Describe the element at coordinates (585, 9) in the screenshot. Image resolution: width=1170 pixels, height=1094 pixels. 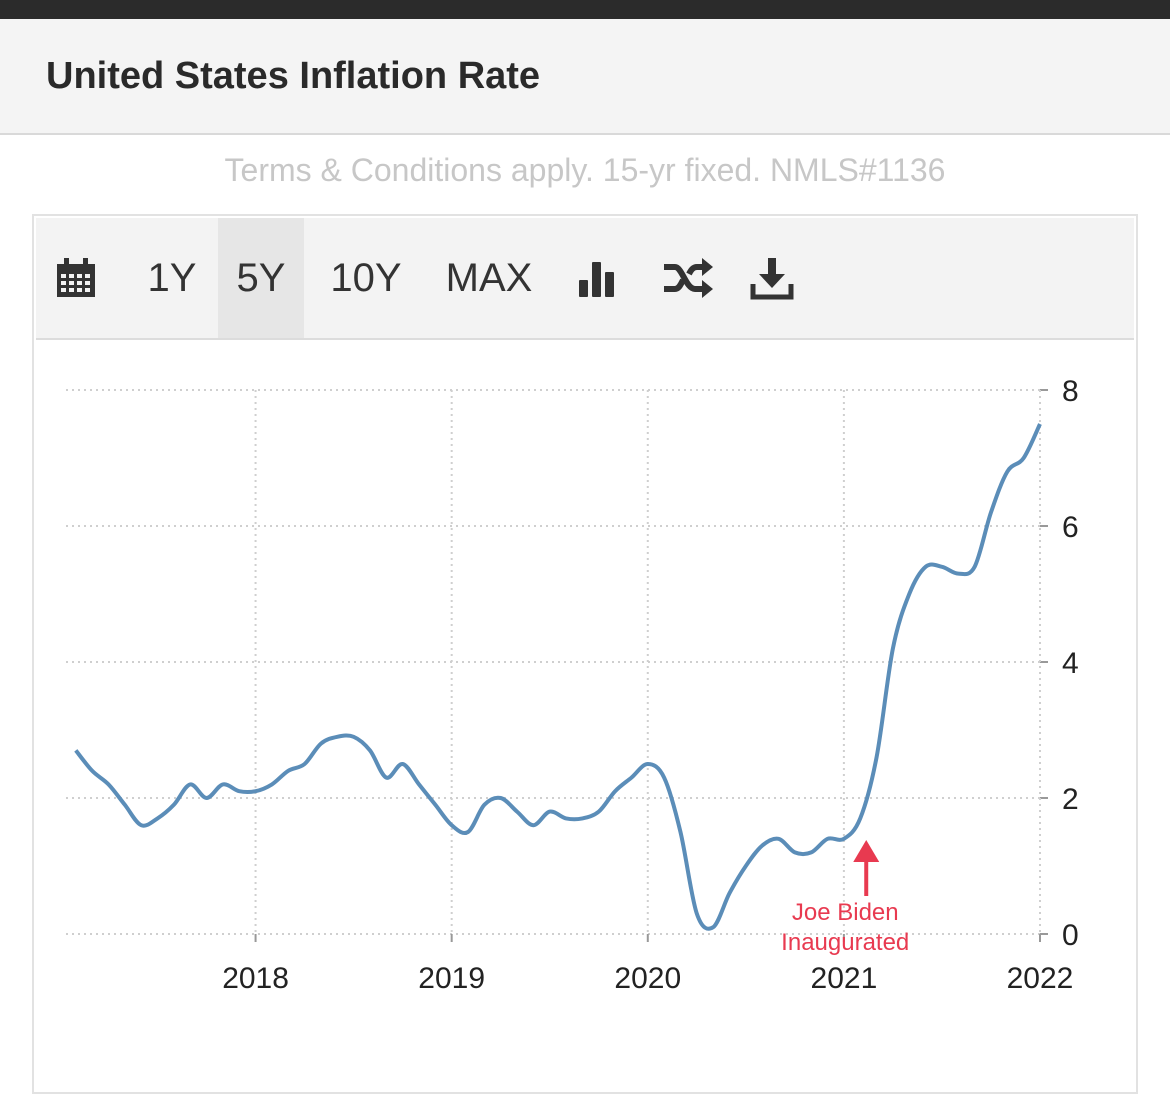
I see `top-bar` at that location.